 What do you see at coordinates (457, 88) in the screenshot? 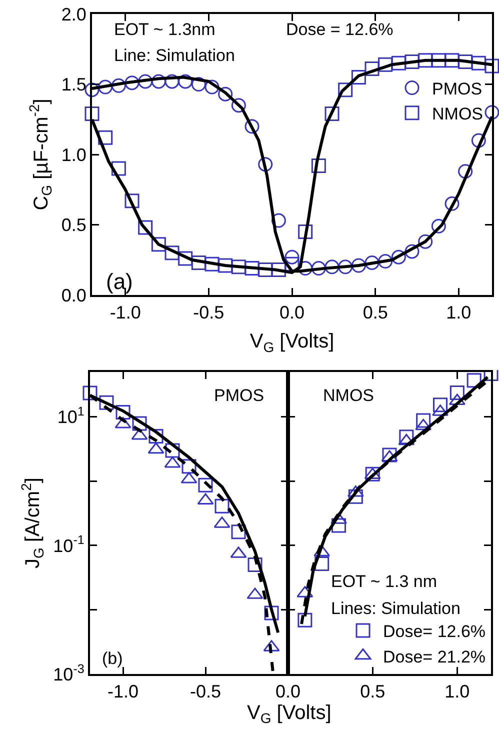
I see `legend-label: PMOS` at bounding box center [457, 88].